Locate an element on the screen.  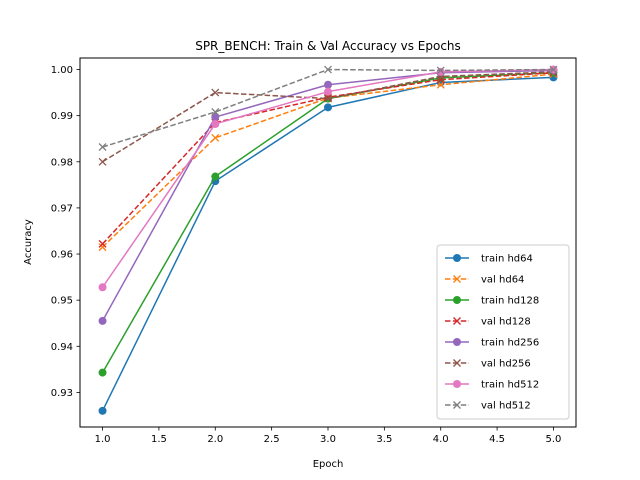
x-axis-ticks: 1.0 1.5 2.0 2.5 3.0 3.5 4.0 4.5 5.0 is located at coordinates (328, 436).